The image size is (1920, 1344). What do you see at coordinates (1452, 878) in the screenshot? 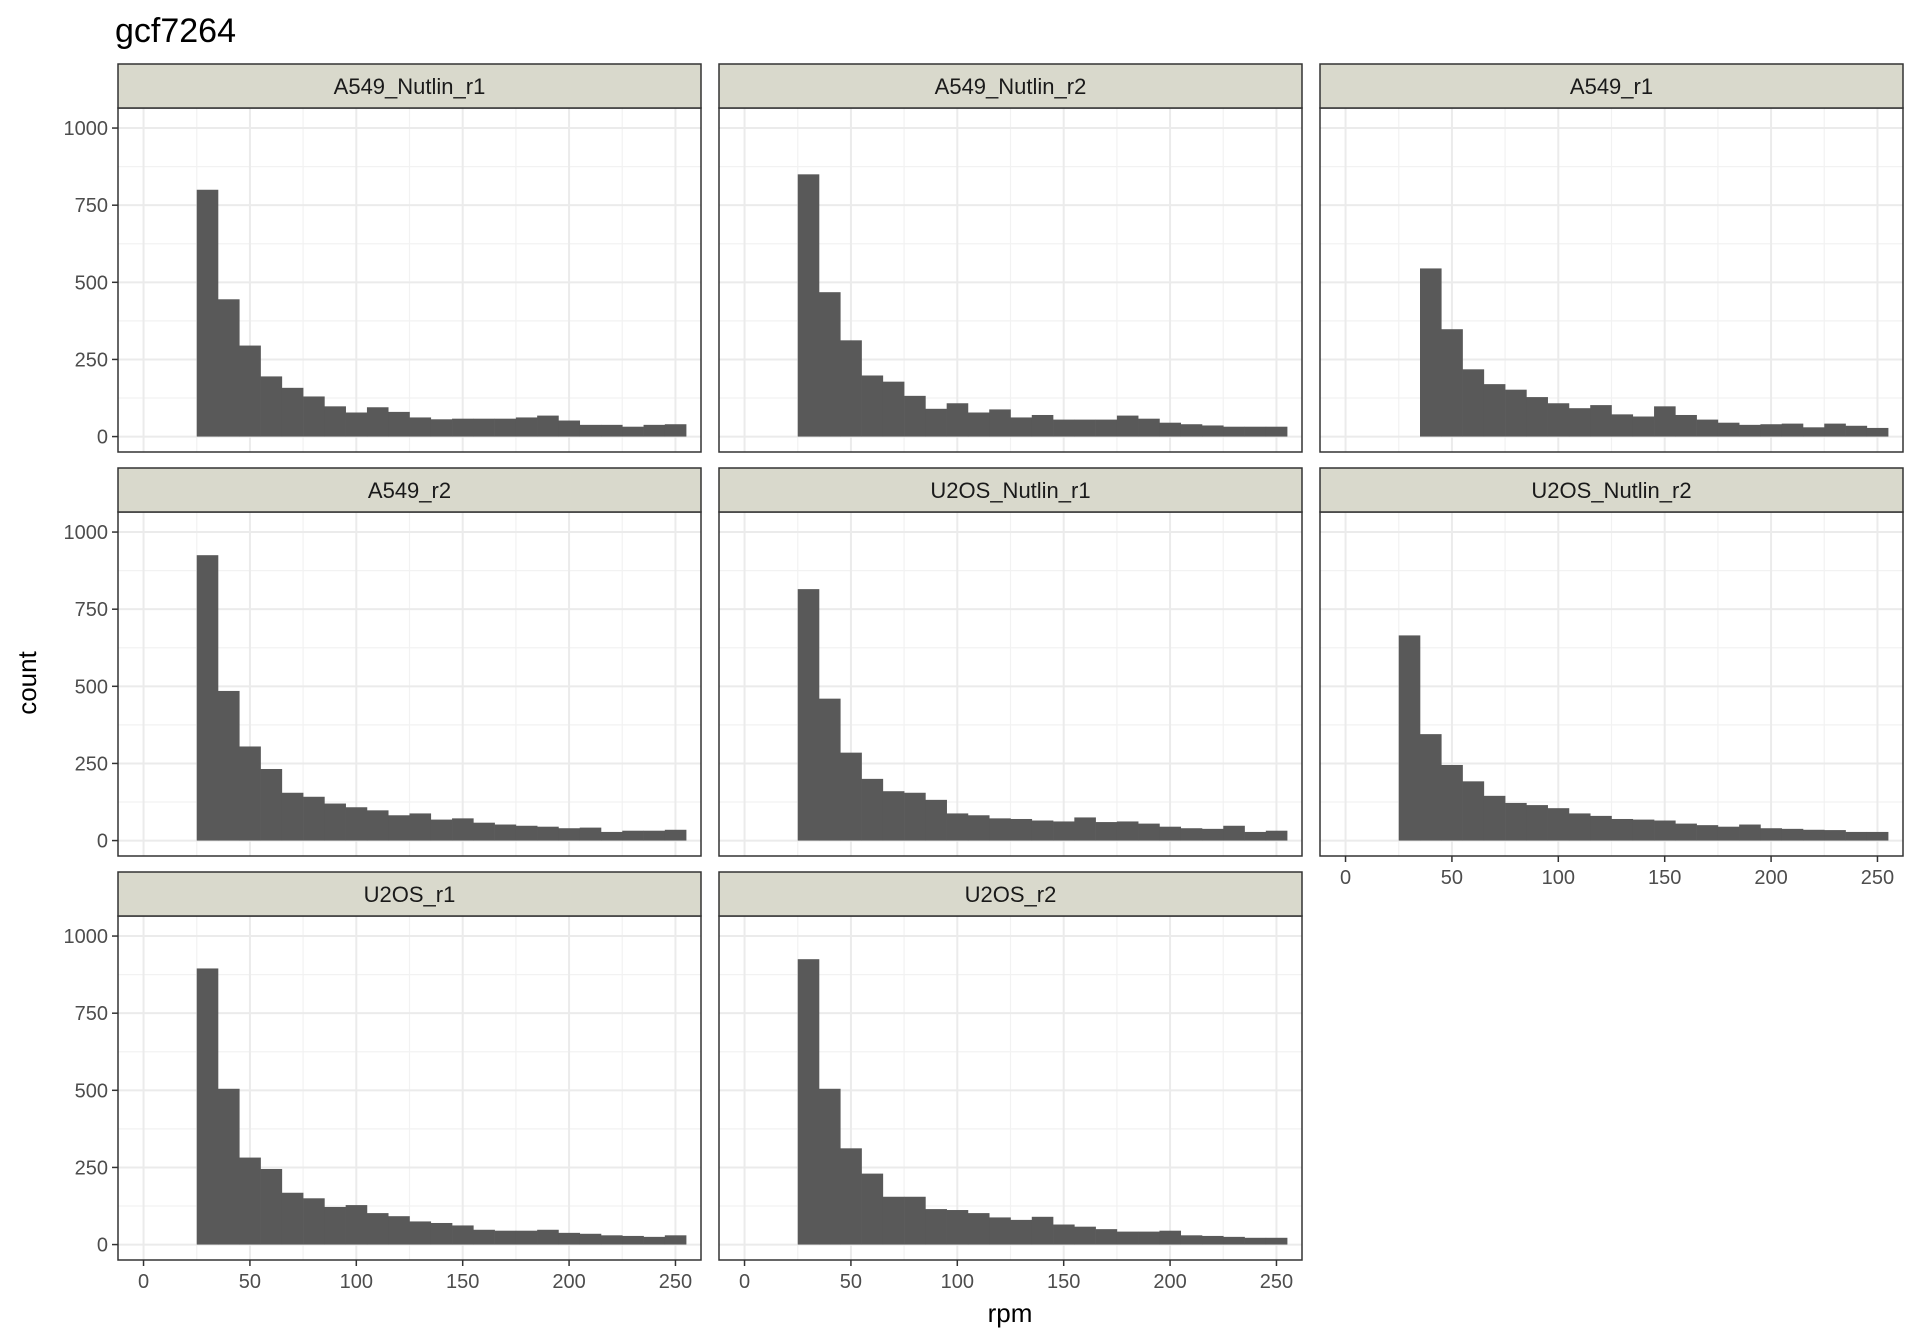
I see `x-tick-label: 50` at bounding box center [1452, 878].